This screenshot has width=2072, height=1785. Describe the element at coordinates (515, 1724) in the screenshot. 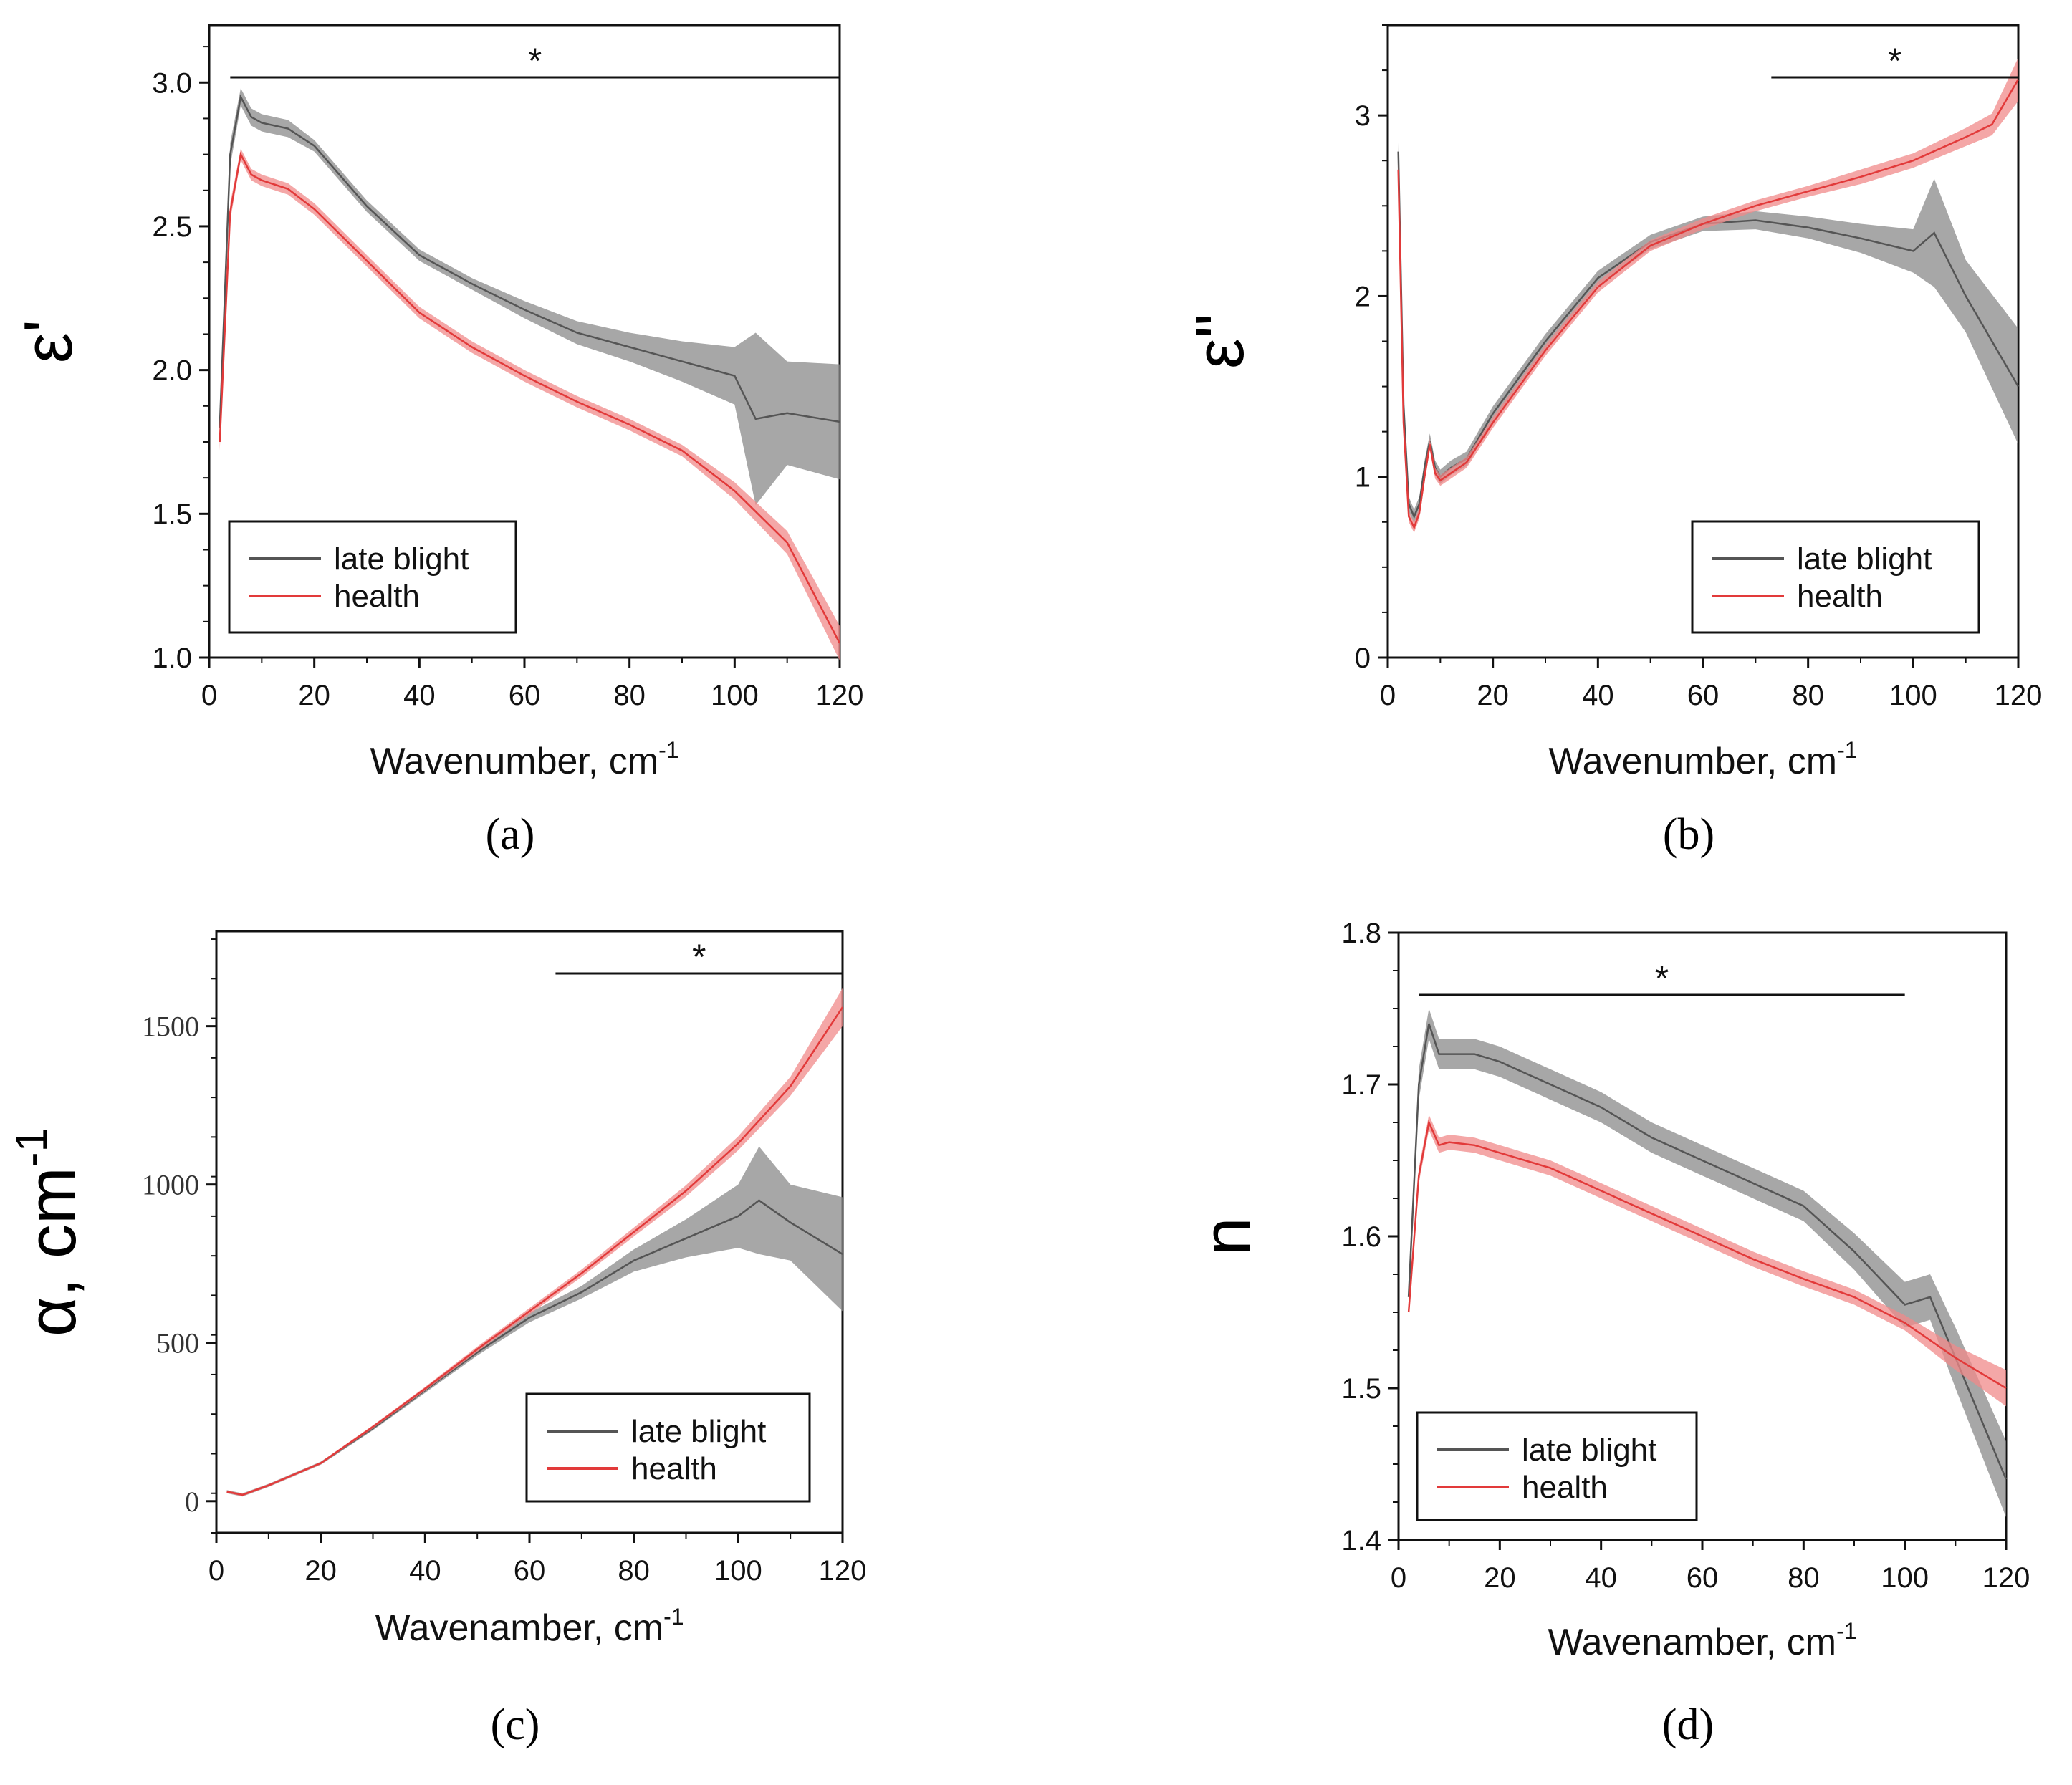

I see `panel-label: (c)` at that location.